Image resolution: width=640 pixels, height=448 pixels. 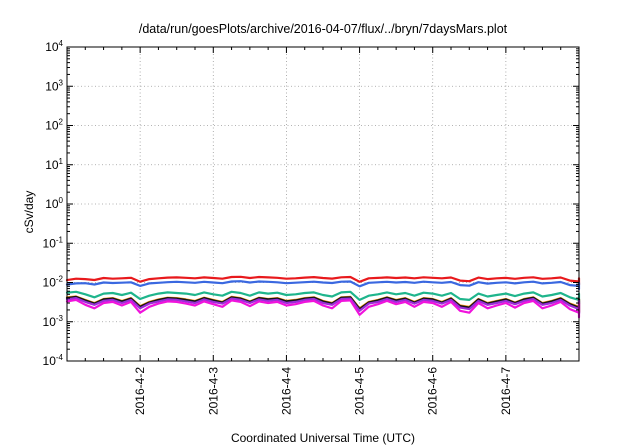 What do you see at coordinates (433, 391) in the screenshot?
I see `x-tick-label: 2016-4-6` at bounding box center [433, 391].